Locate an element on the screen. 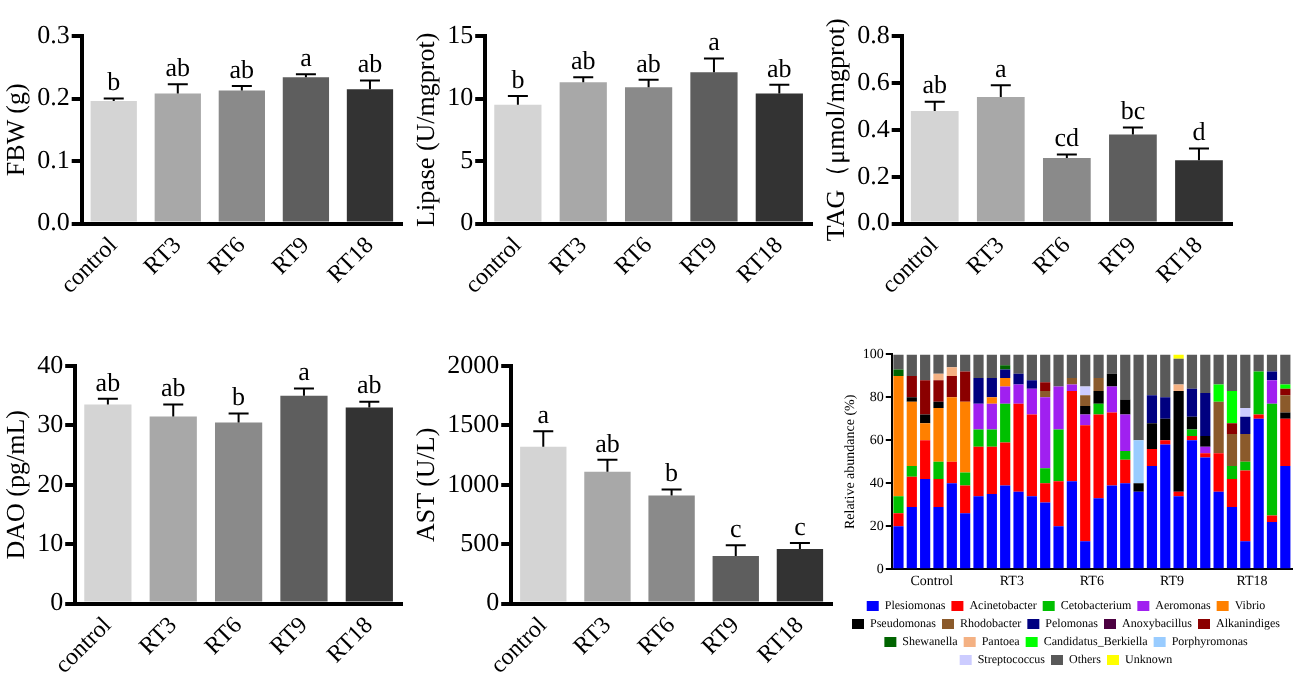 The height and width of the screenshot is (686, 1300). y-tick-label: 0.8 is located at coordinates (873, 33).